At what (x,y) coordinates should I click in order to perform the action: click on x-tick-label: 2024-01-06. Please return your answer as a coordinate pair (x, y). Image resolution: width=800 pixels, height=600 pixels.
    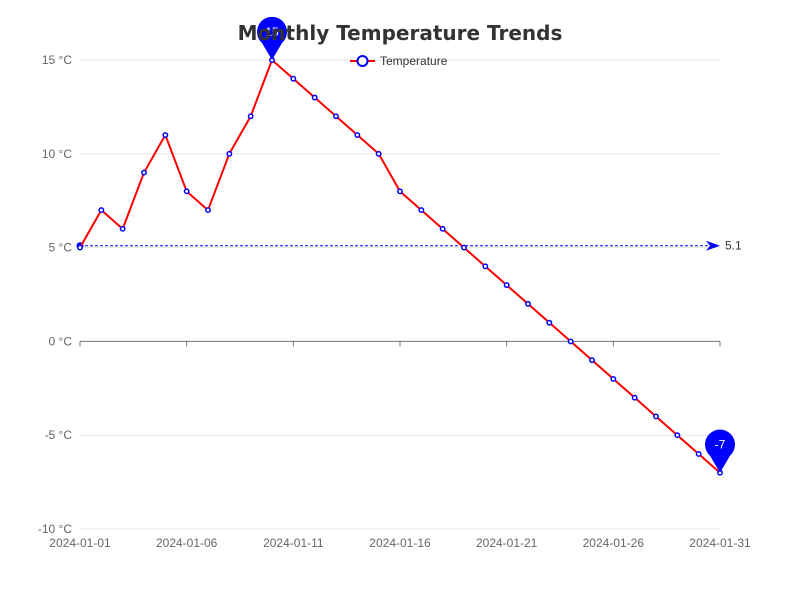
    Looking at the image, I should click on (187, 543).